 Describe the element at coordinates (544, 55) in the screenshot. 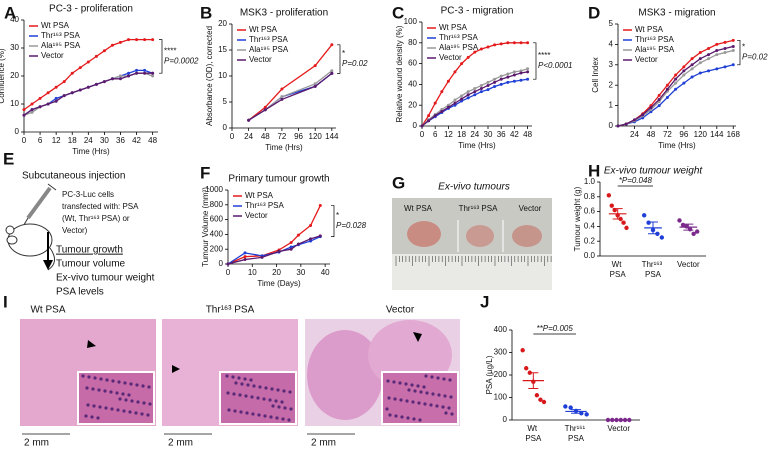

I see `annotation: ****` at that location.